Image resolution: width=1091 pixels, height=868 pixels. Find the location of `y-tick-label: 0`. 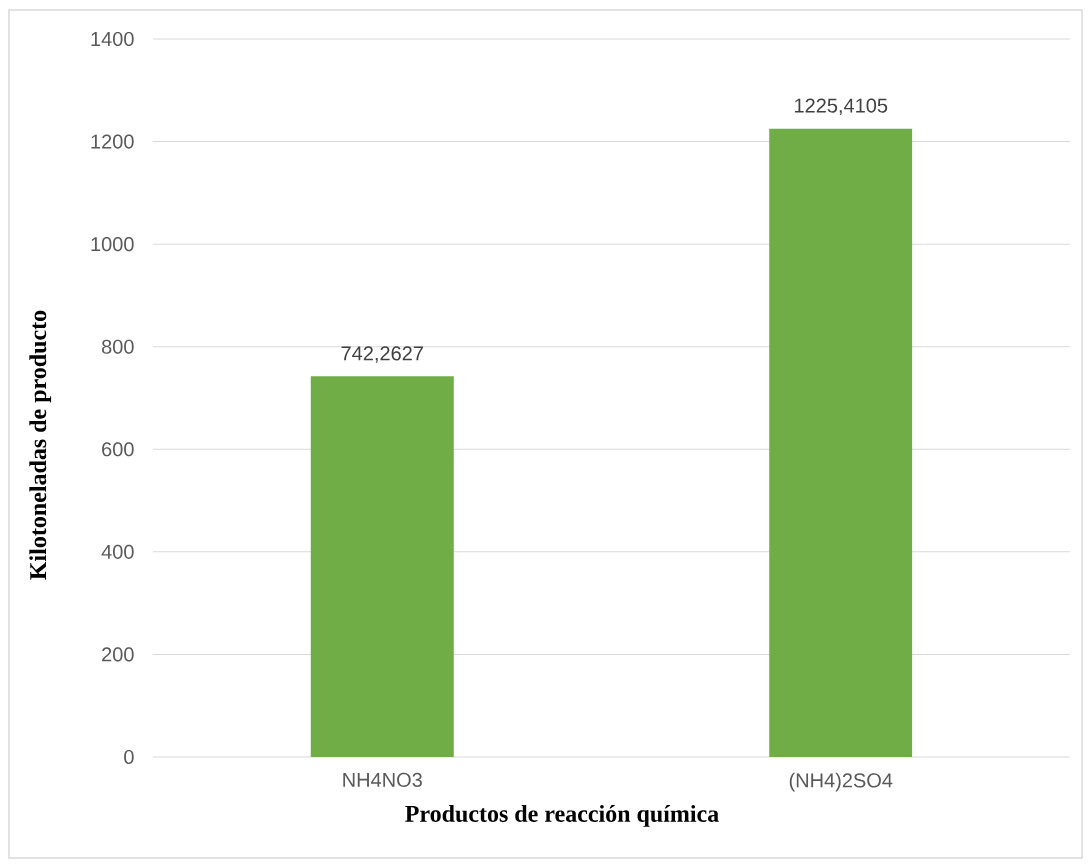

y-tick-label: 0 is located at coordinates (129, 757).